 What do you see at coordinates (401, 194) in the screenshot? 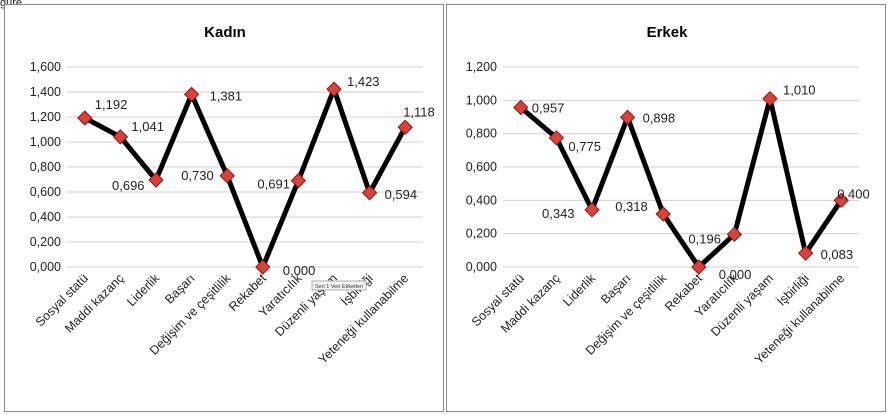
I see `data-label: 0,594` at bounding box center [401, 194].